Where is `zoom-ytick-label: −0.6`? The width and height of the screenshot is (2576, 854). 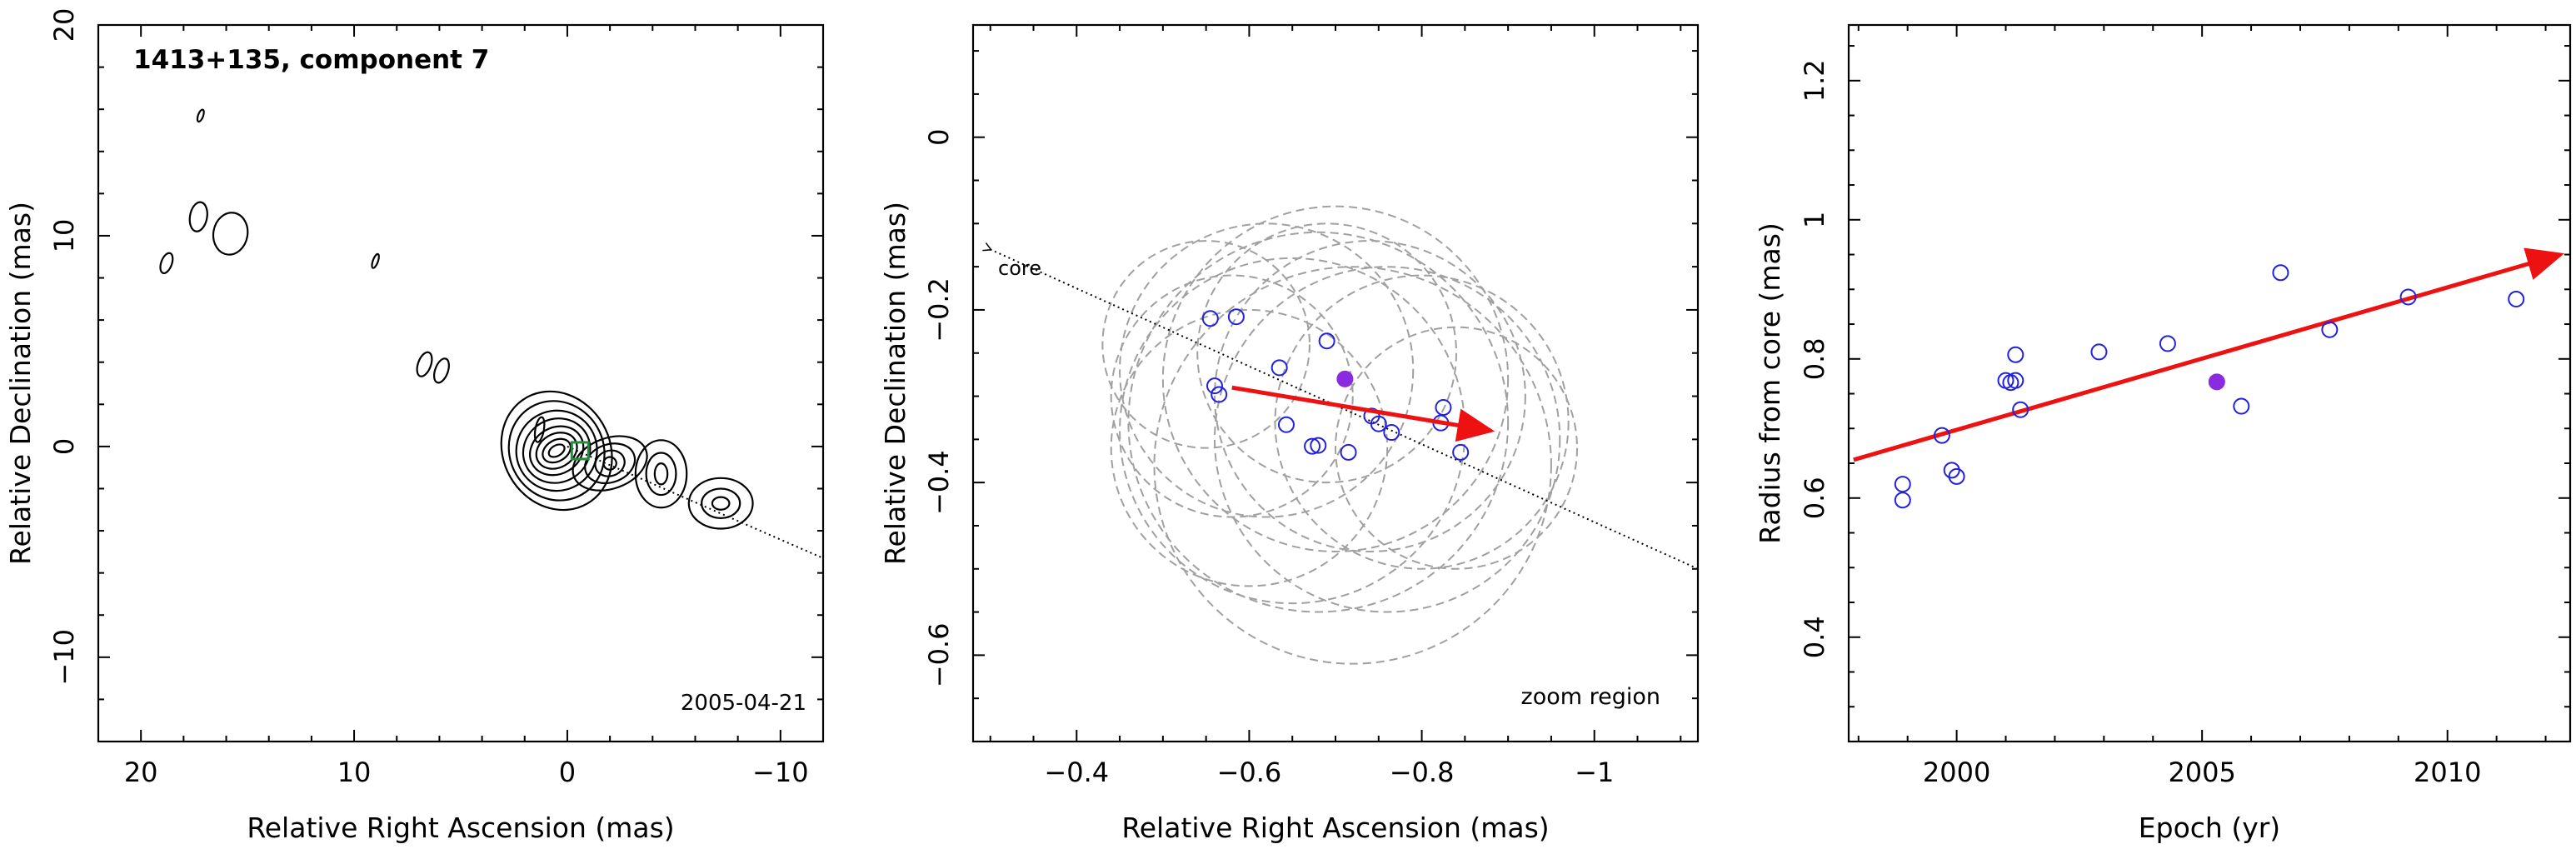
zoom-ytick-label: −0.6 is located at coordinates (939, 655).